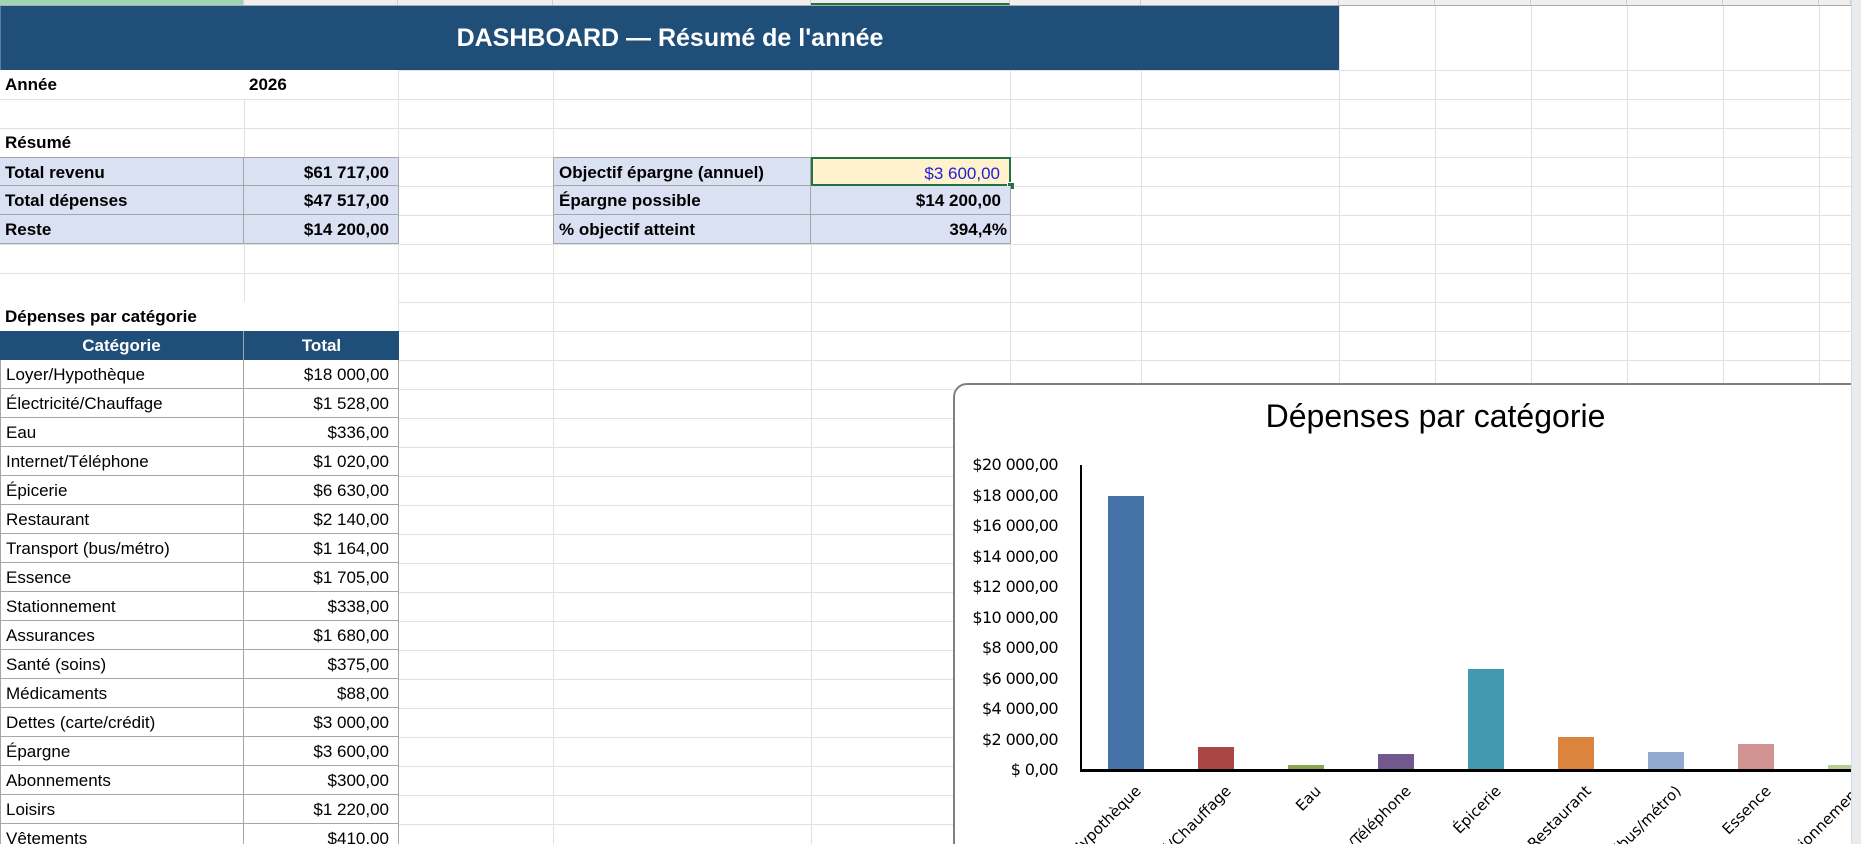 The height and width of the screenshot is (844, 1861). I want to click on category-cell: Médicaments, so click(122, 693).